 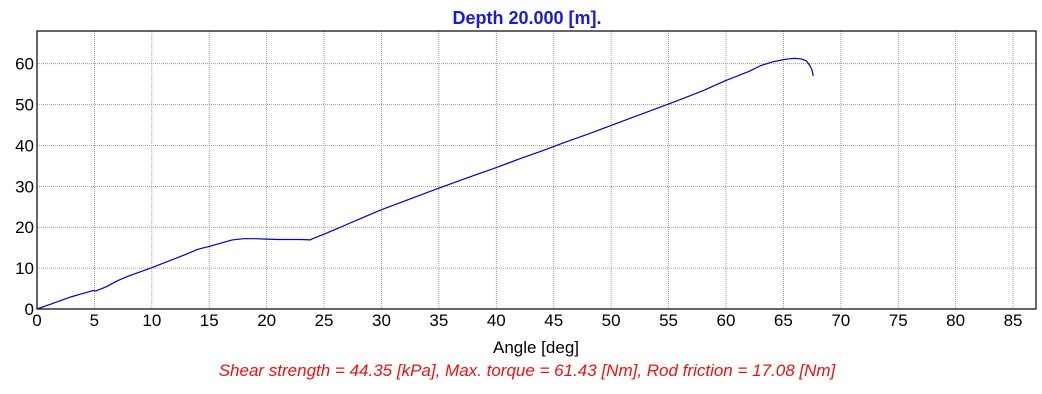 I want to click on y-tick-label: 30, so click(x=24, y=186).